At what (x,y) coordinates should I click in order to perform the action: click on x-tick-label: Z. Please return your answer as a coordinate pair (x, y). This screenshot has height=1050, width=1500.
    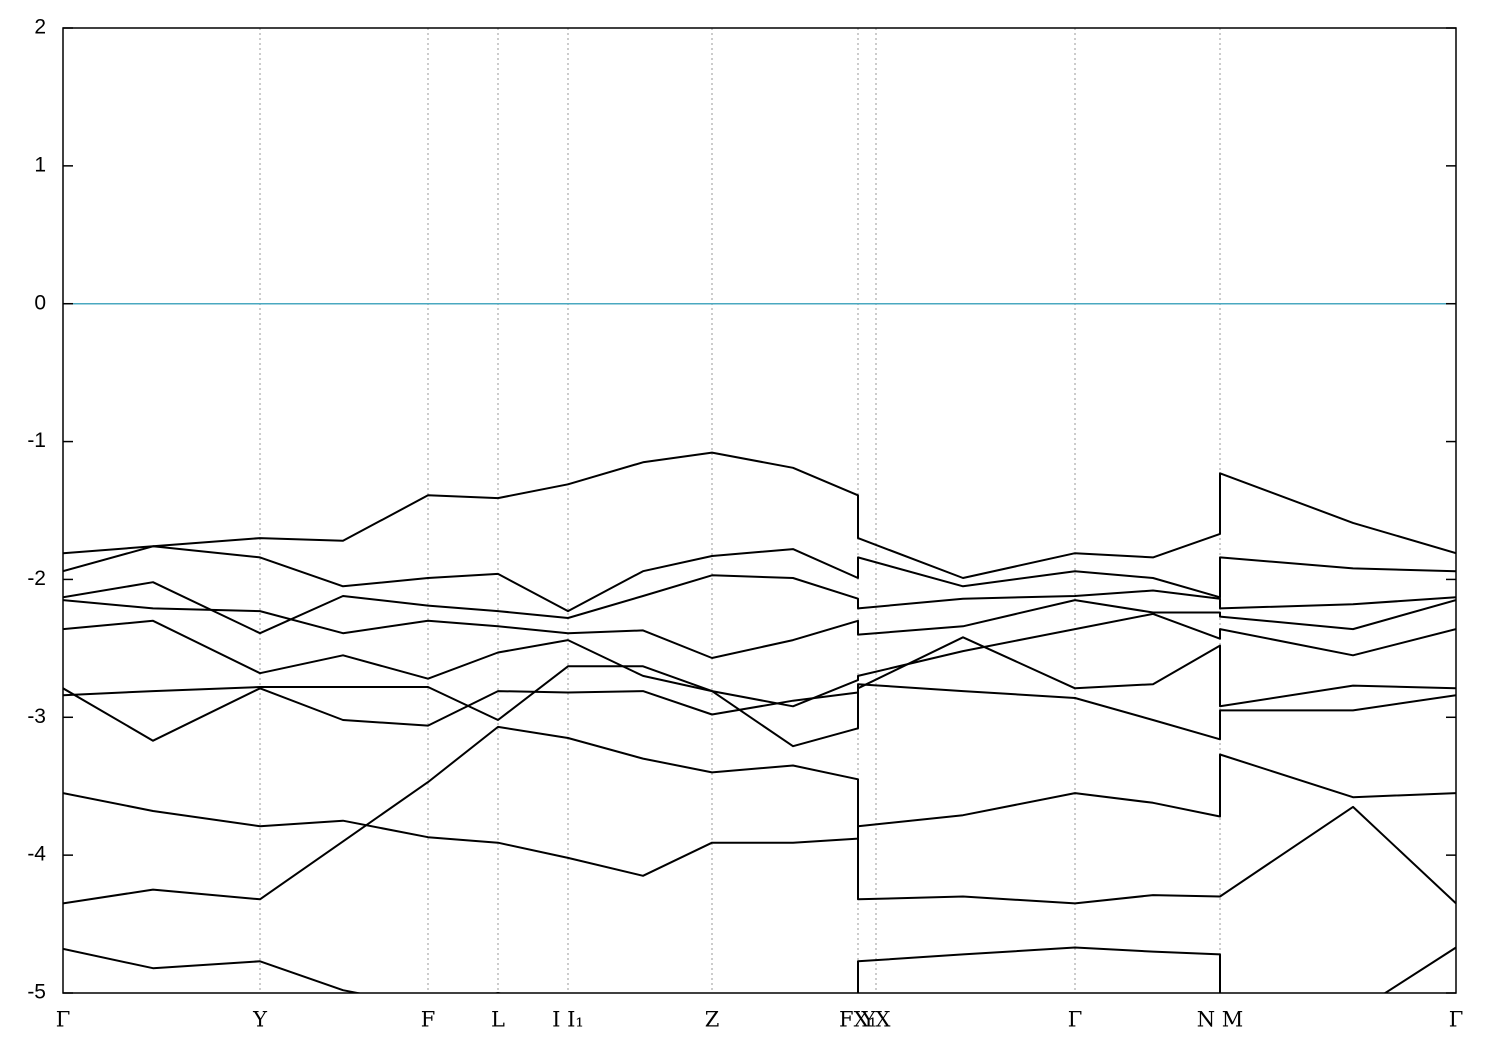
    Looking at the image, I should click on (712, 1020).